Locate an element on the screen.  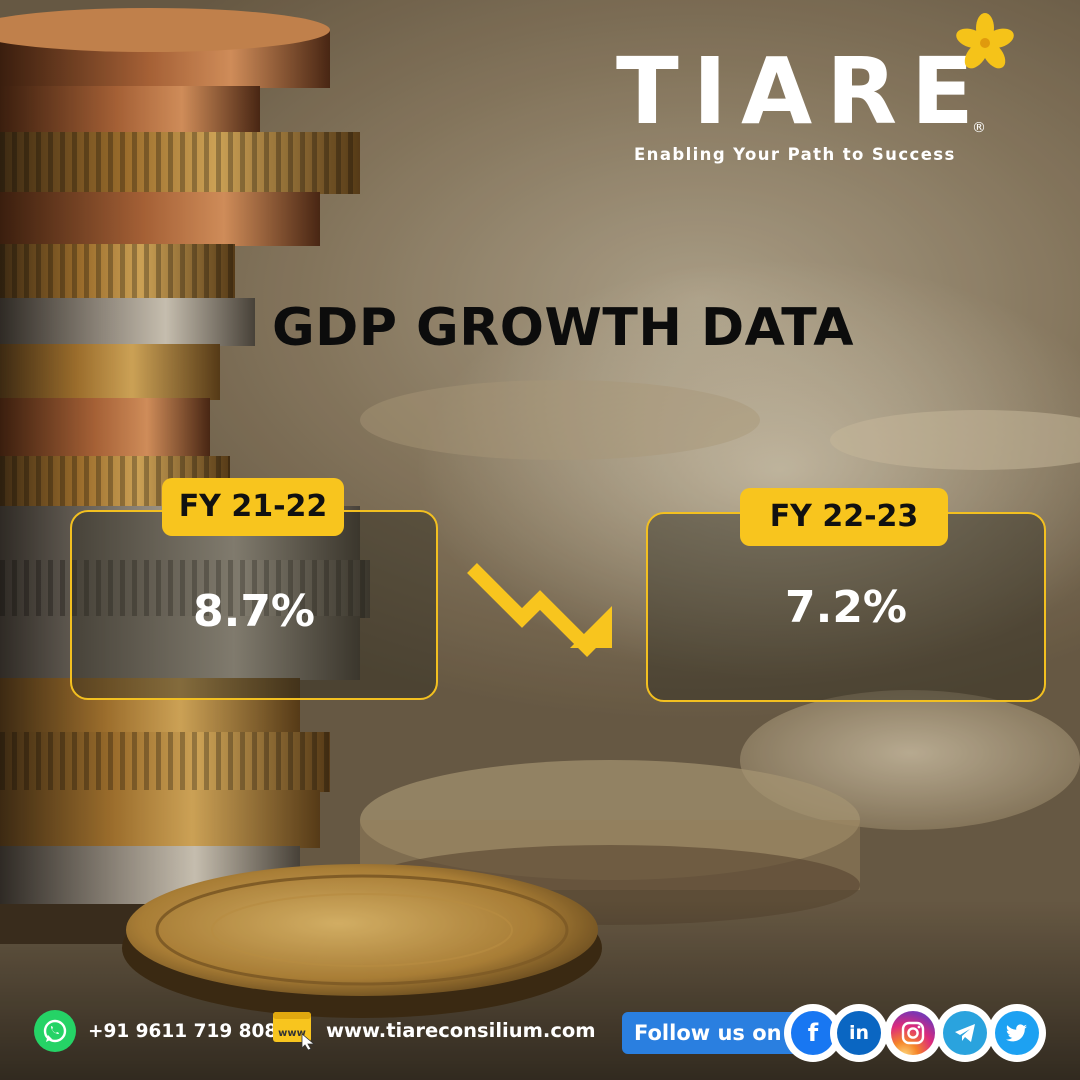
page-title: GDP GROWTH DATA is located at coordinates (563, 328).